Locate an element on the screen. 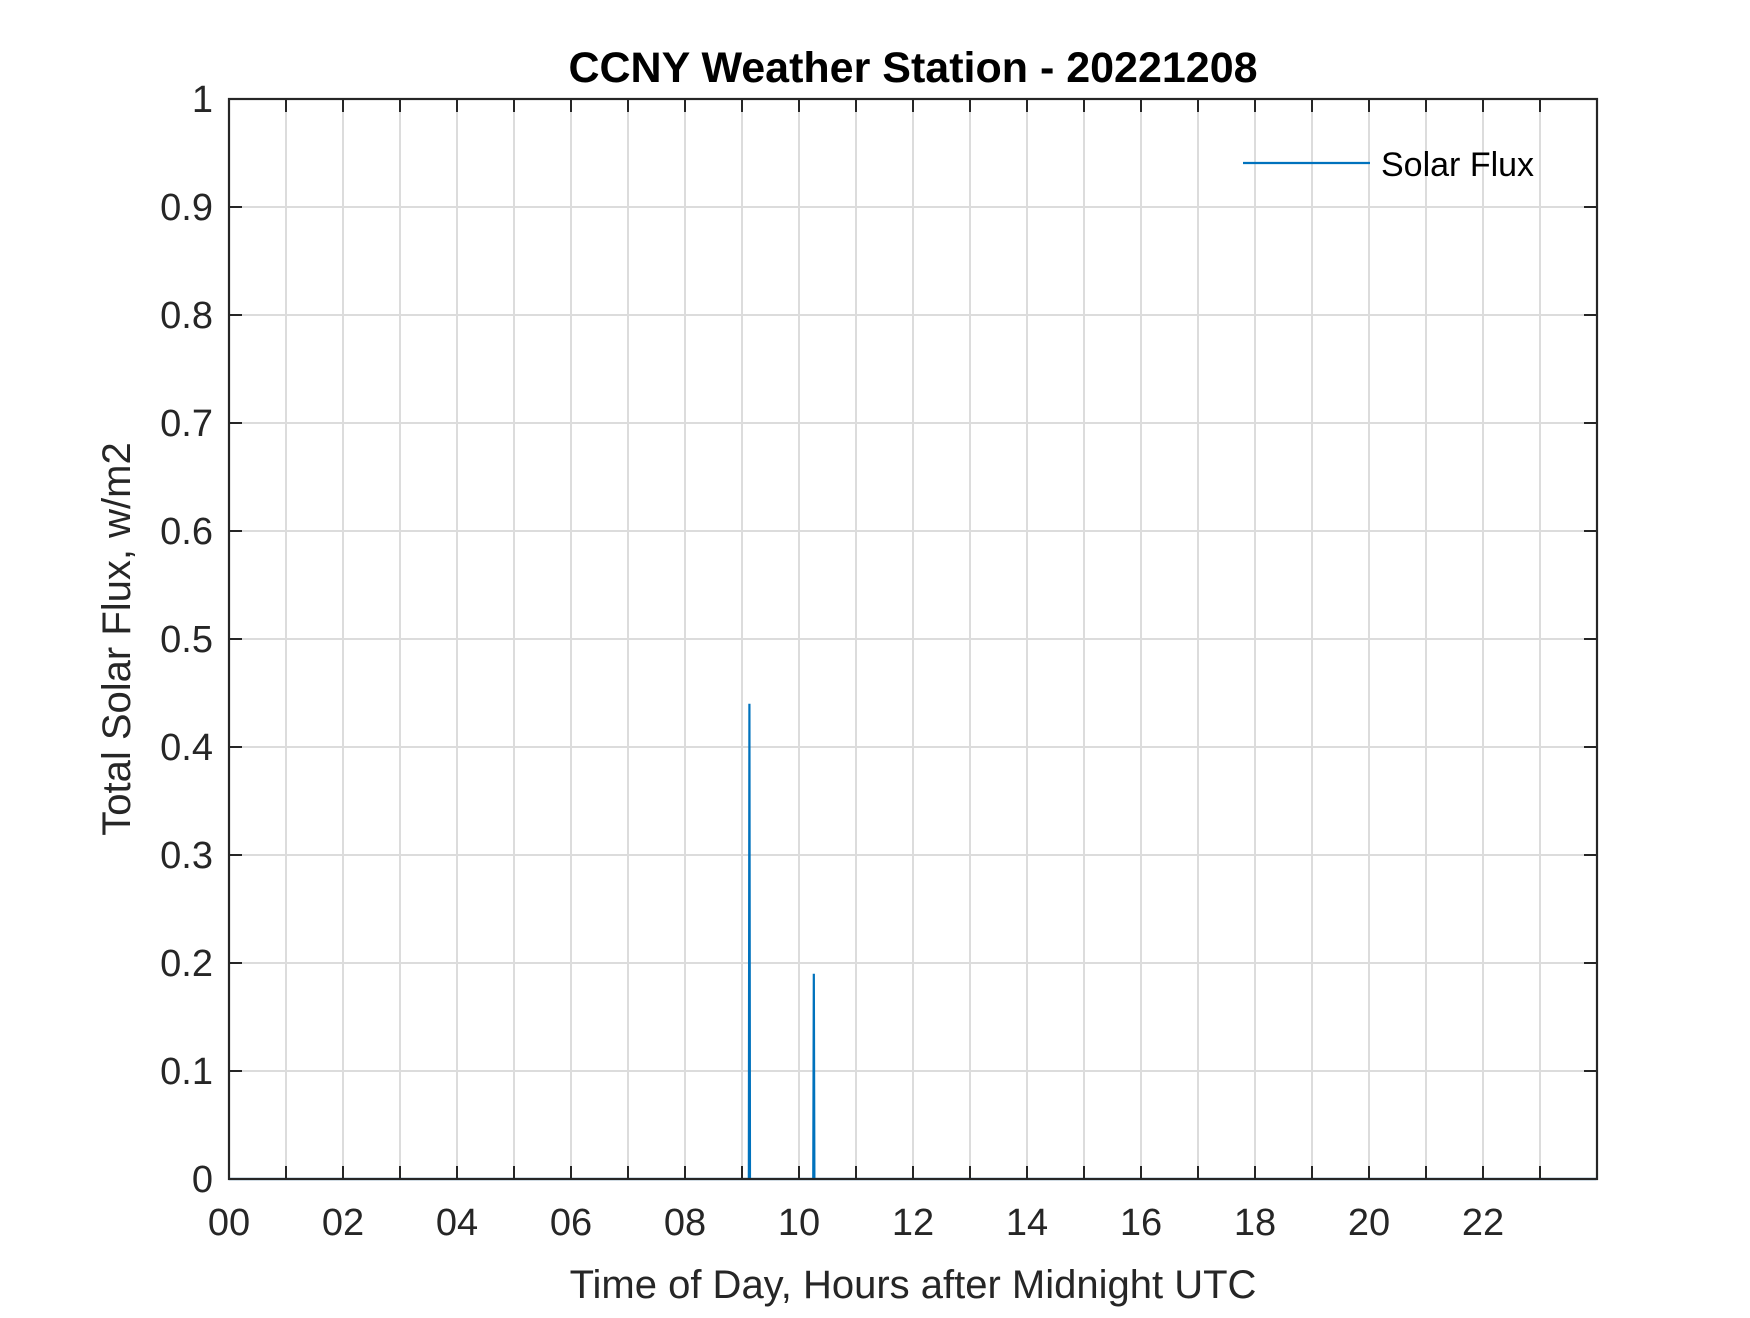 This screenshot has width=1750, height=1318. legend: Solar Flux is located at coordinates (1388, 165).